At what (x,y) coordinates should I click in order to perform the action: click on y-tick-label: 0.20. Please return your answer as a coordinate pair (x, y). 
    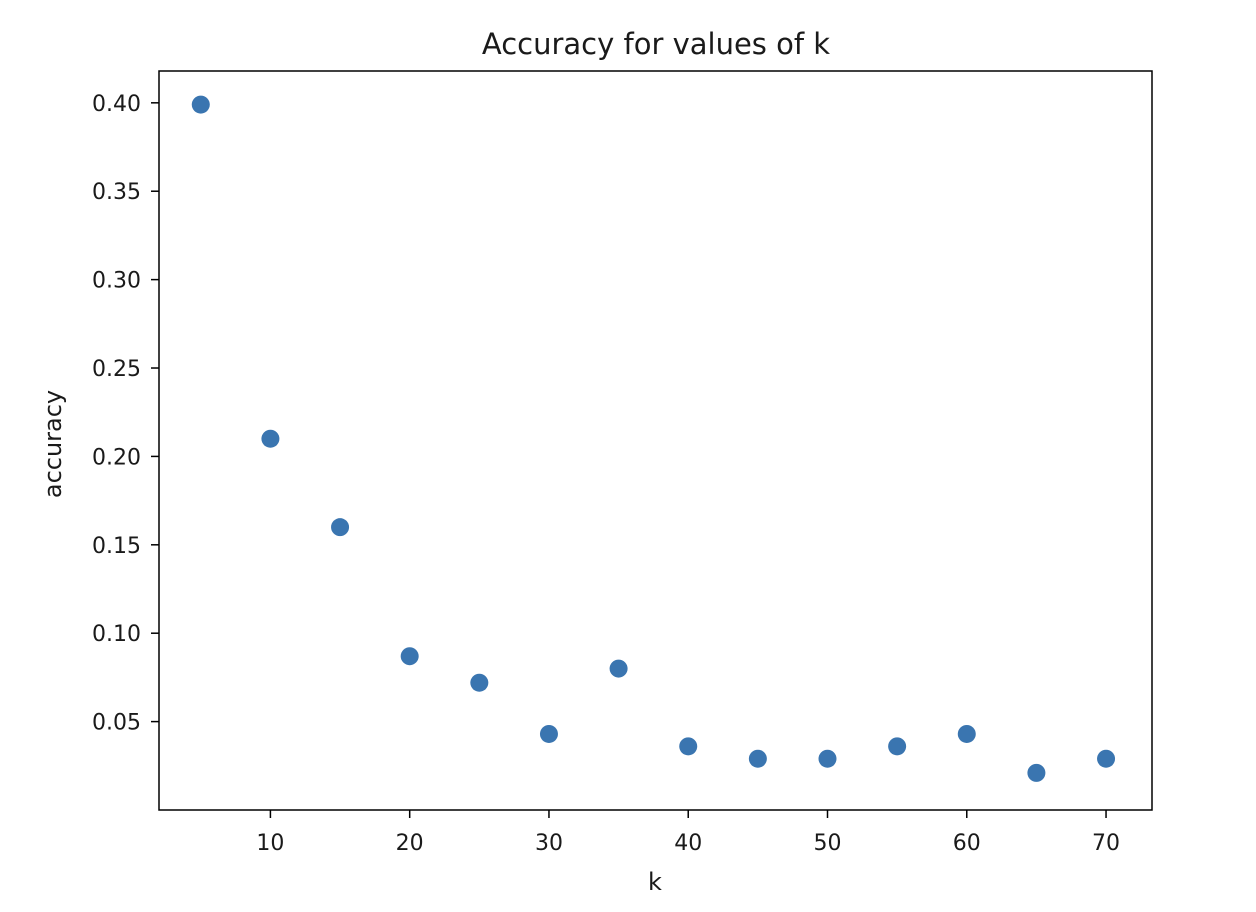
    Looking at the image, I should click on (116, 457).